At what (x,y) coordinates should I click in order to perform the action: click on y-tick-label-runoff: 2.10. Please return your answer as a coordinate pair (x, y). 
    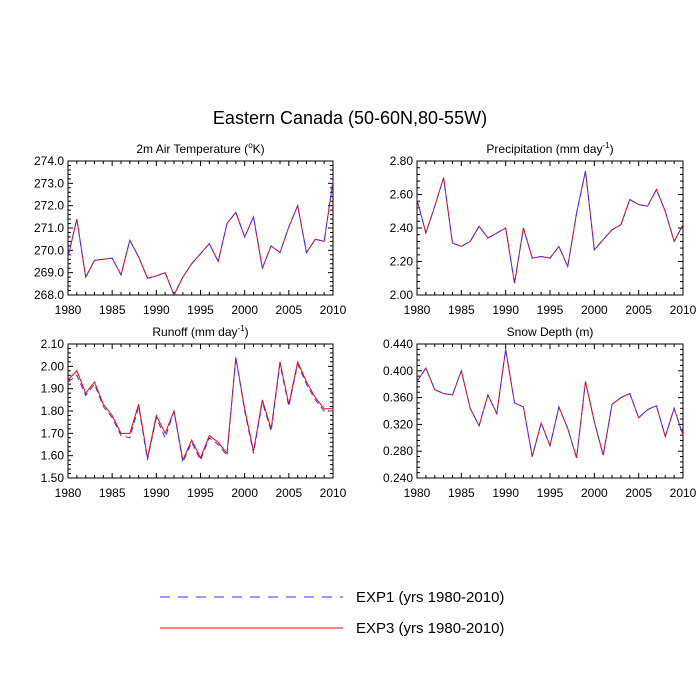
    Looking at the image, I should click on (53, 344).